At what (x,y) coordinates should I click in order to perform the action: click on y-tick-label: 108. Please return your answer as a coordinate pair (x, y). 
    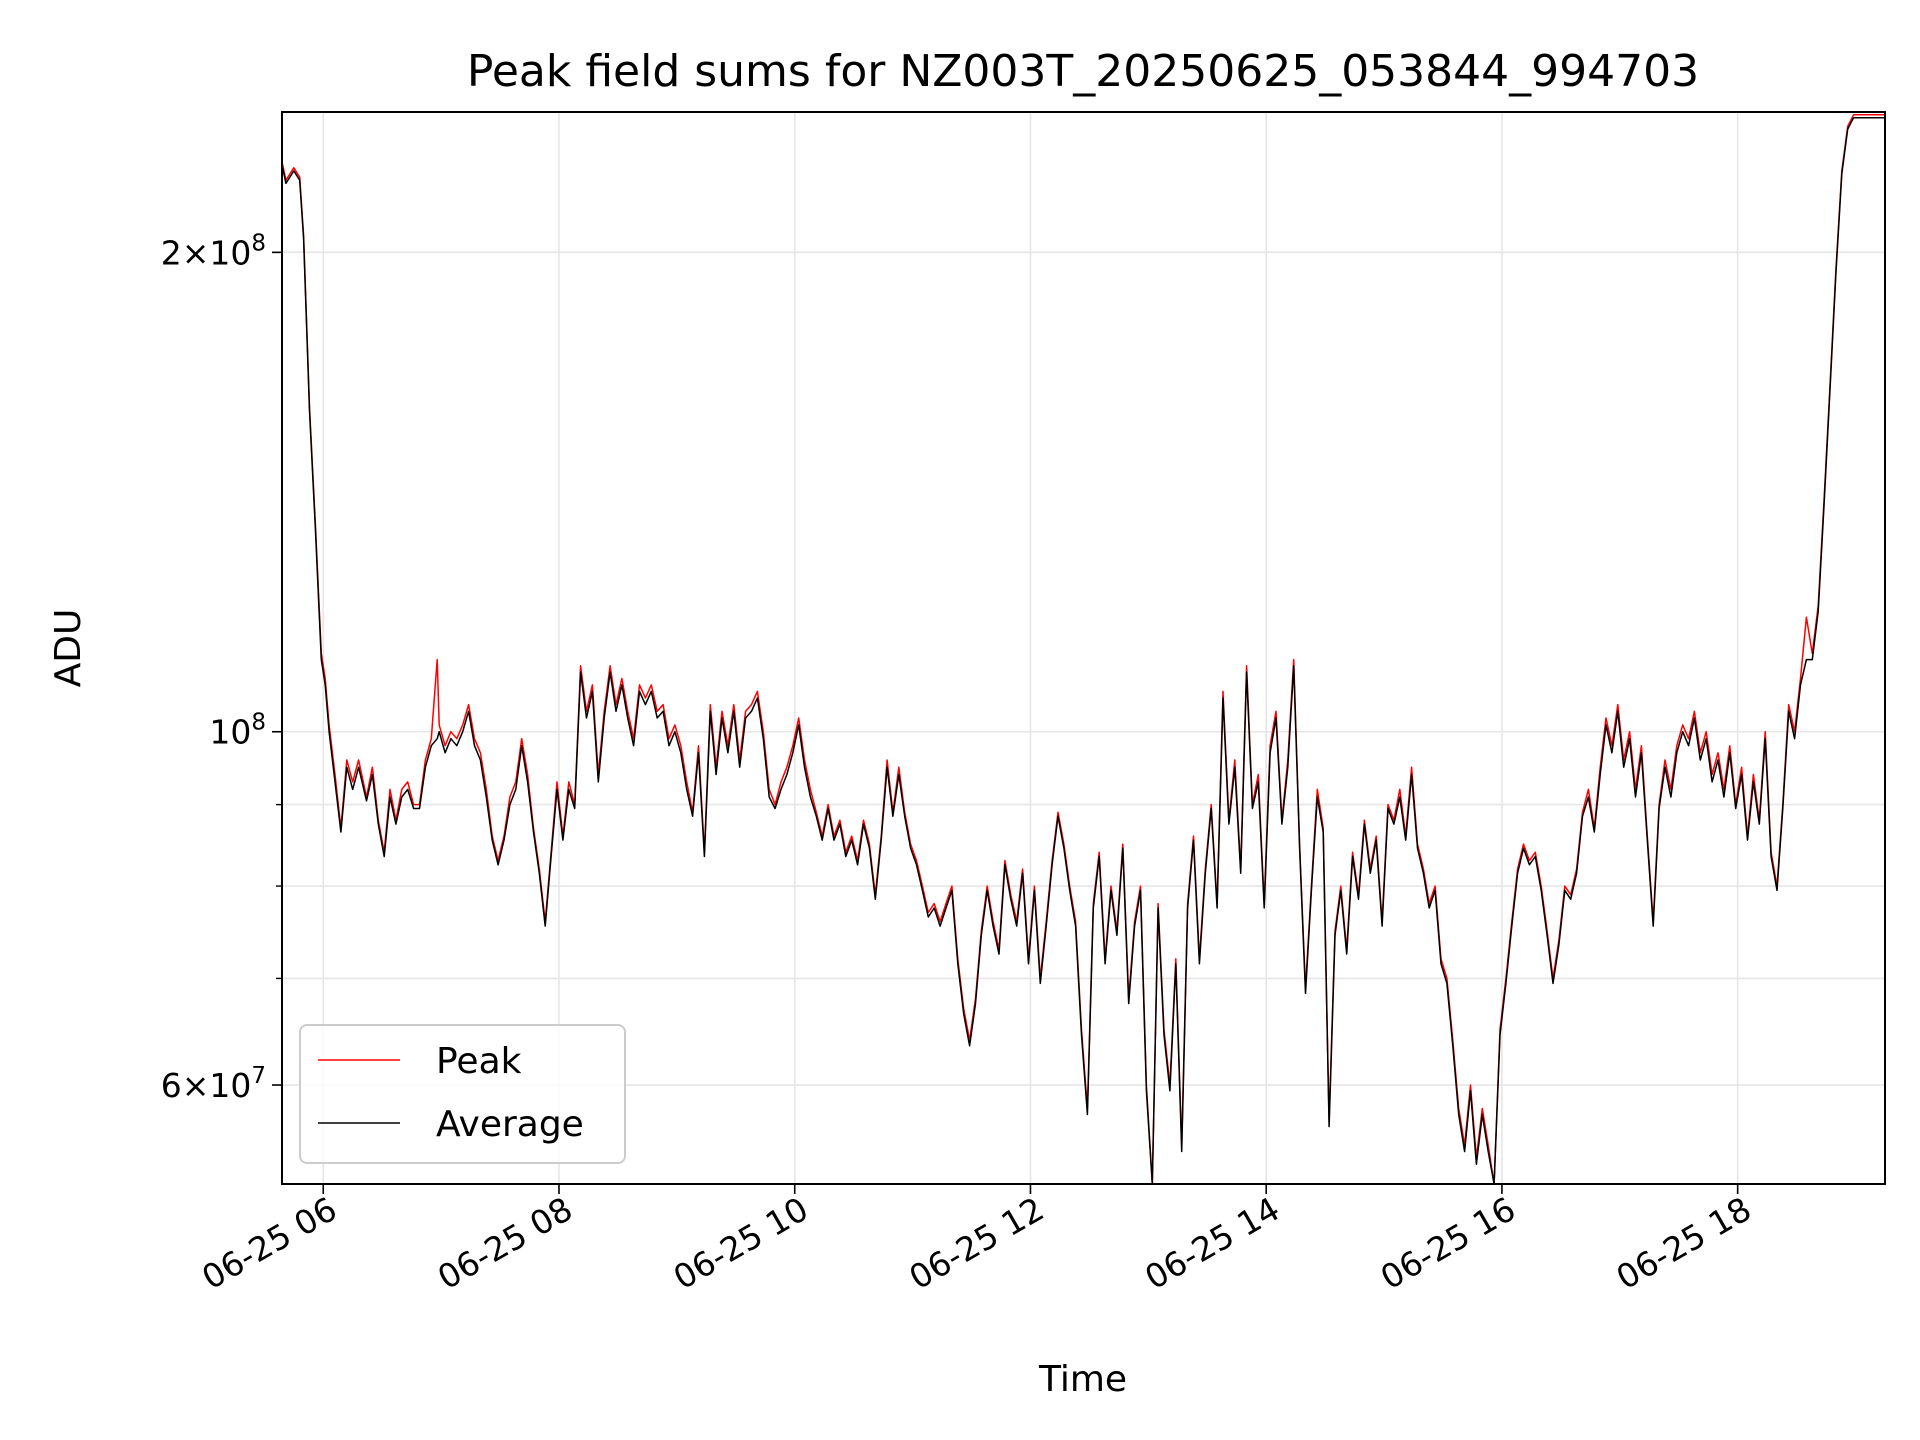
    Looking at the image, I should click on (237, 731).